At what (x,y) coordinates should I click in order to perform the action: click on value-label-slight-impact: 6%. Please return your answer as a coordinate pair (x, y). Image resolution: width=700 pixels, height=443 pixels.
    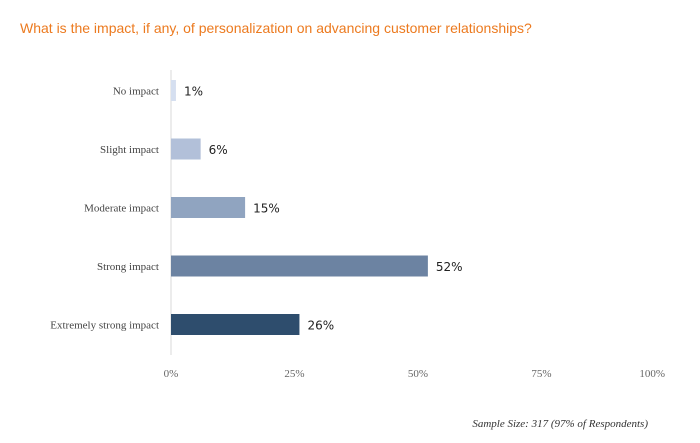
    Looking at the image, I should click on (218, 150).